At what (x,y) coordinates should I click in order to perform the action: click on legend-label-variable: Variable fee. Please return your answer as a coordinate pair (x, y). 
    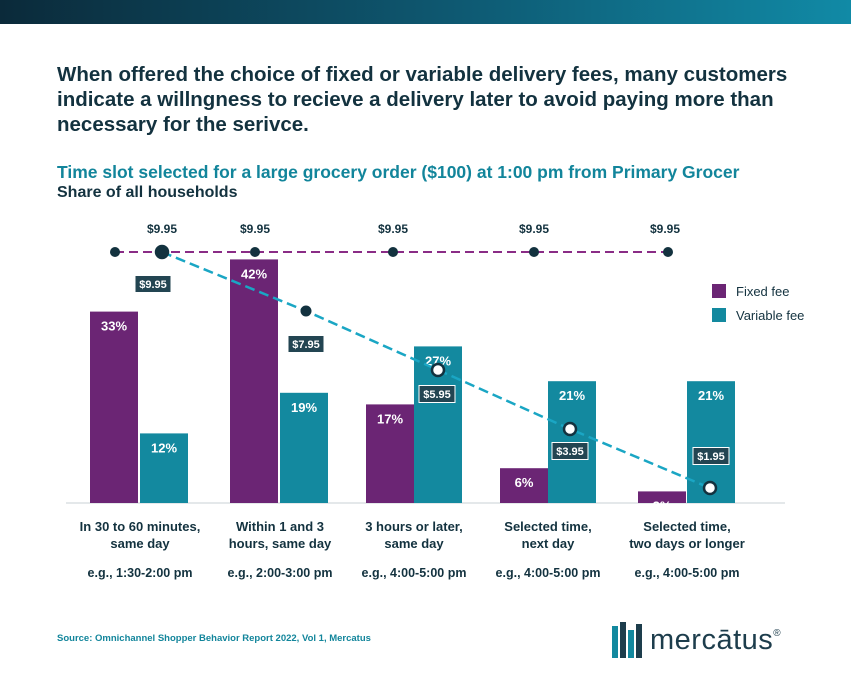
    Looking at the image, I should click on (770, 315).